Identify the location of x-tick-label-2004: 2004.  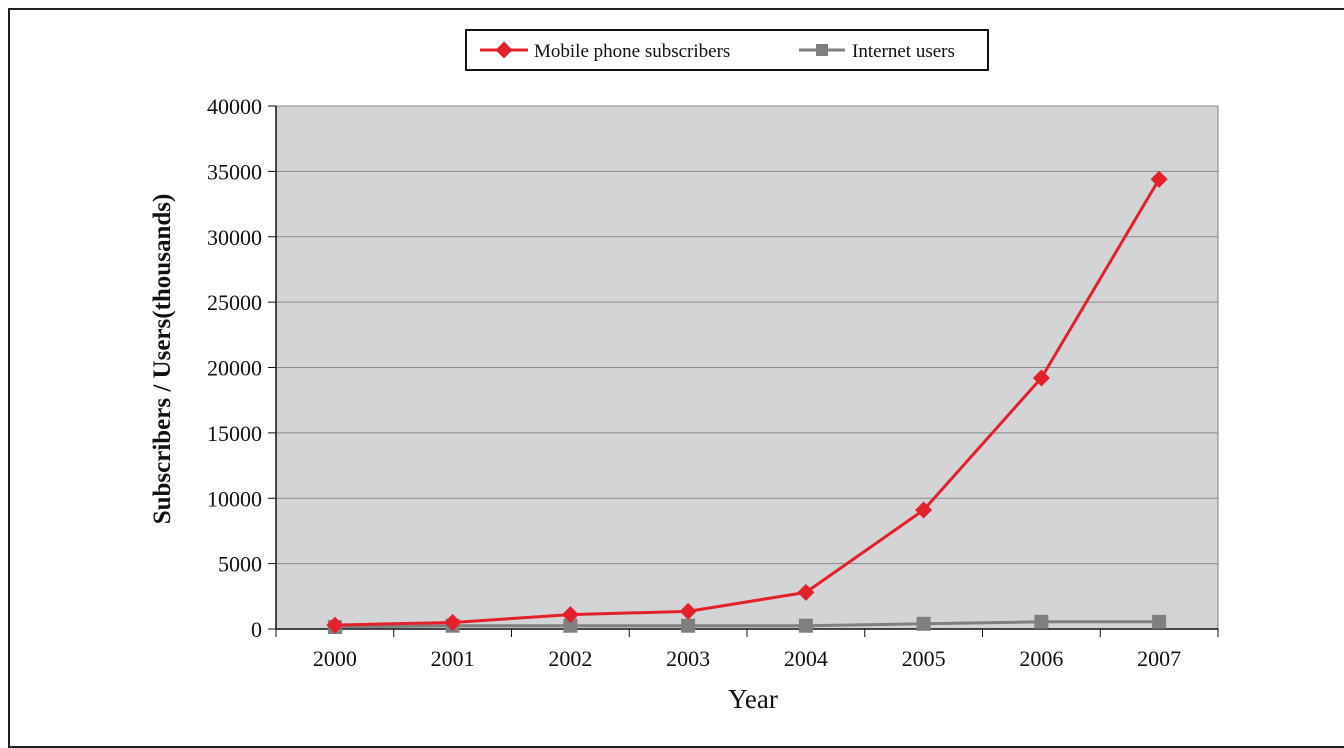
(806, 658).